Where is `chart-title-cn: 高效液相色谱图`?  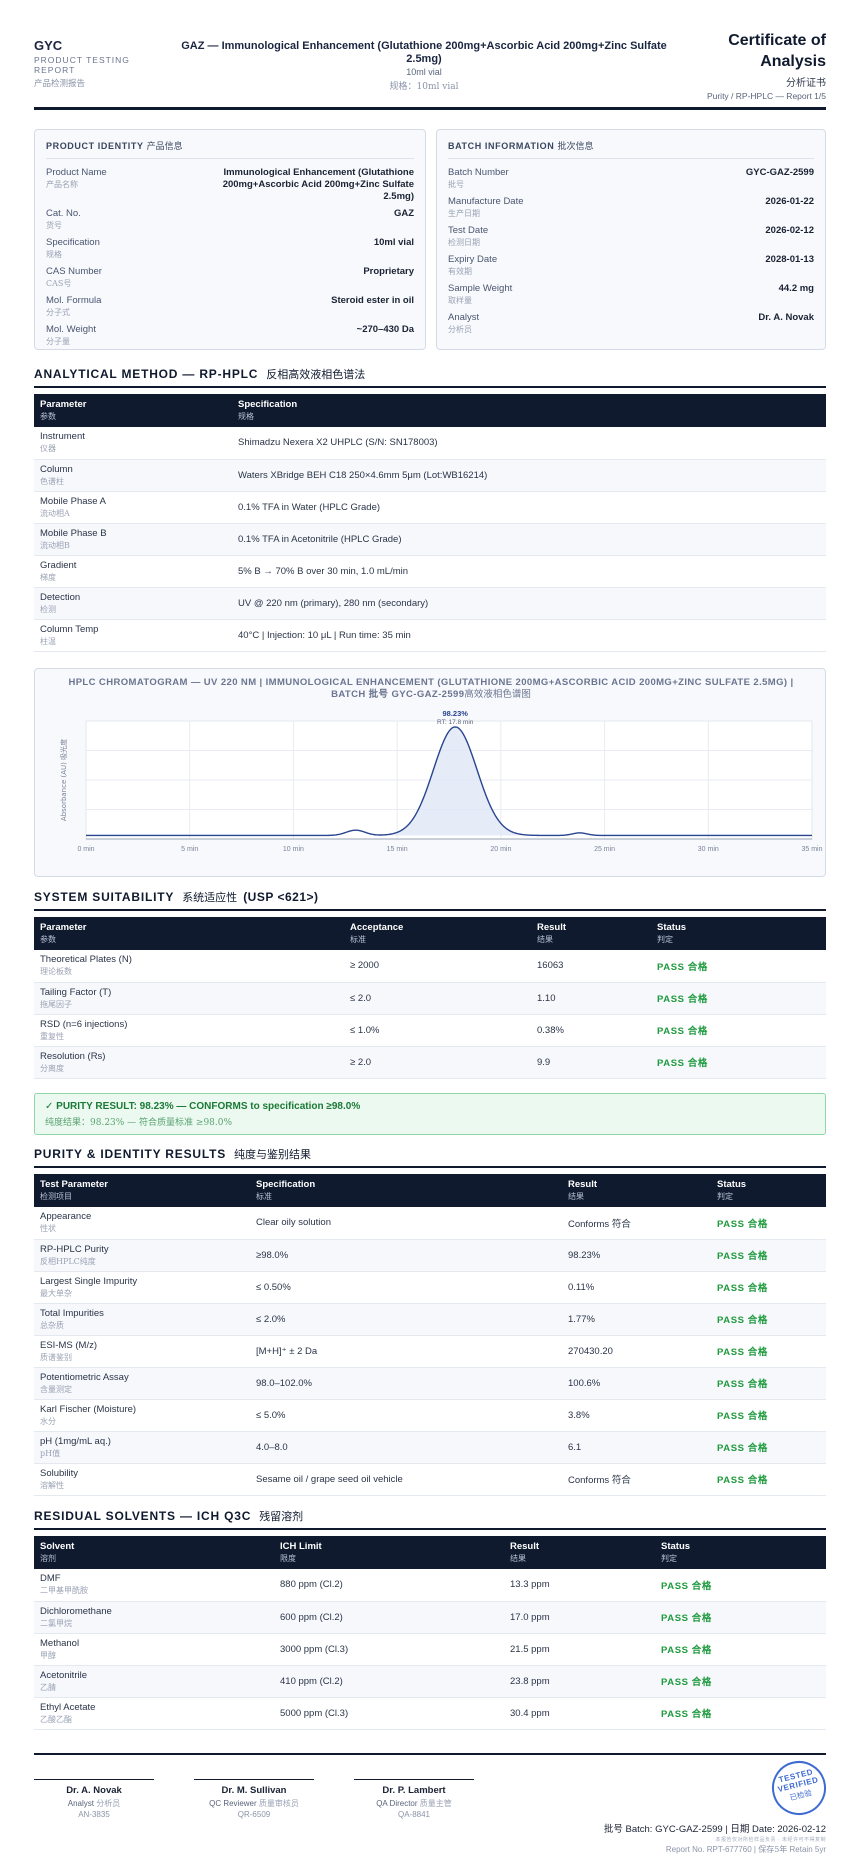 chart-title-cn: 高效液相色谱图 is located at coordinates (497, 694).